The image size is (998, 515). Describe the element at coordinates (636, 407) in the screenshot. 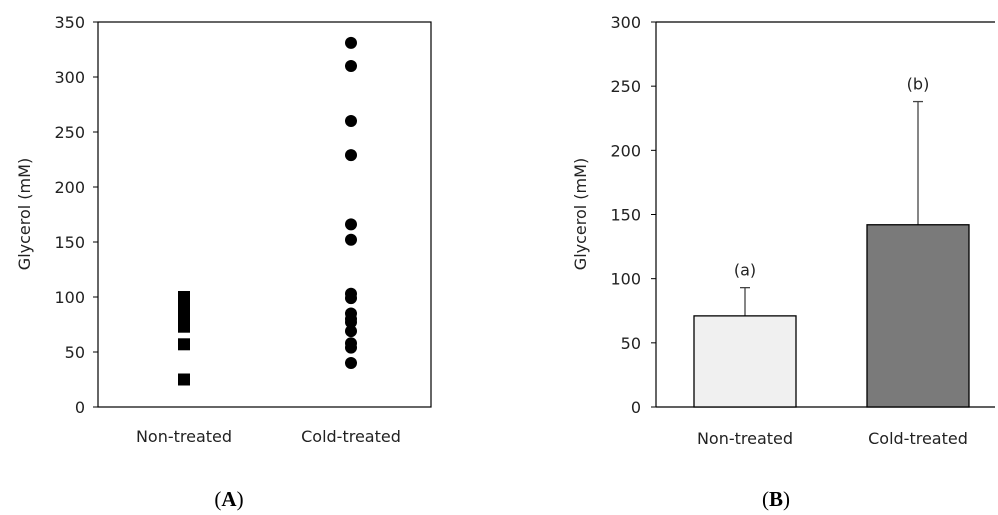

I see `panel-b-y-tick-label: 0` at that location.